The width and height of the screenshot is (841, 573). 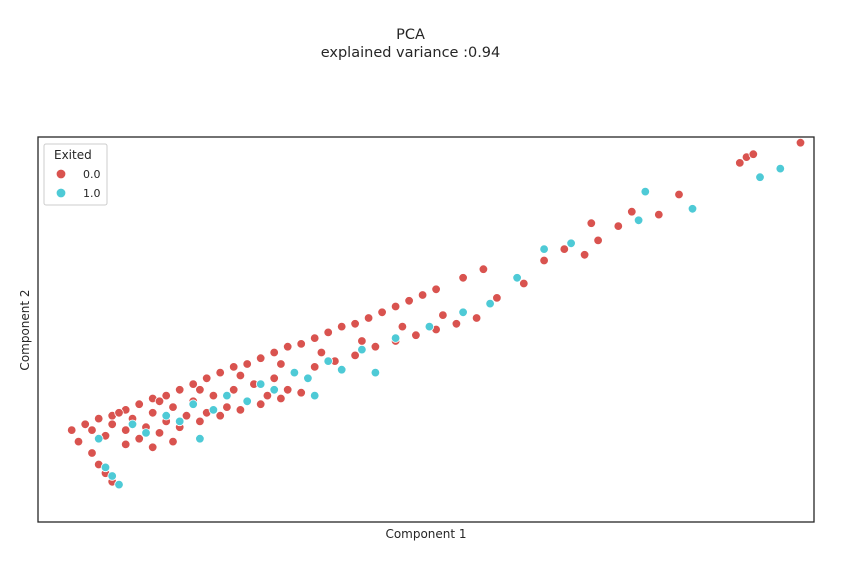 What do you see at coordinates (410, 35) in the screenshot?
I see `chart-title: PCA` at bounding box center [410, 35].